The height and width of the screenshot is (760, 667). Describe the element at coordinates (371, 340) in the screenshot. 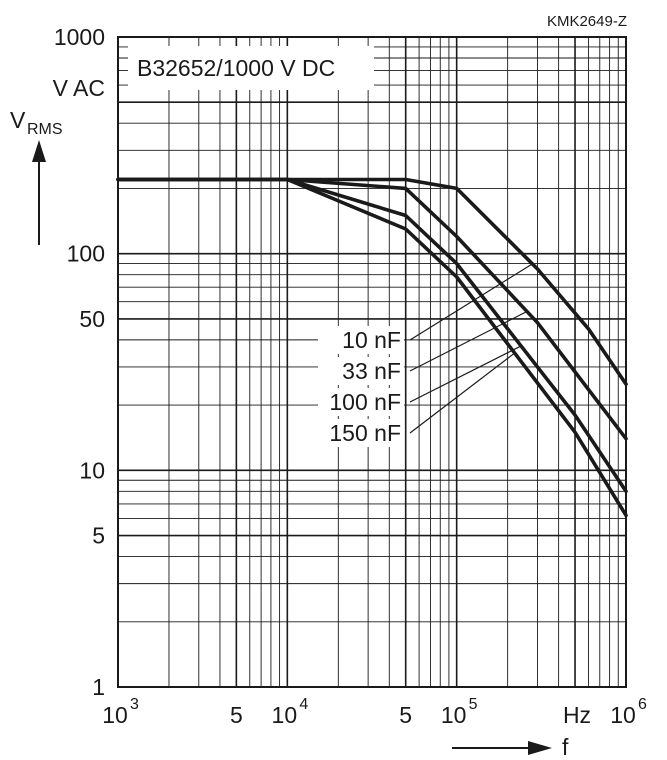

I see `series-label: 10 nF` at that location.